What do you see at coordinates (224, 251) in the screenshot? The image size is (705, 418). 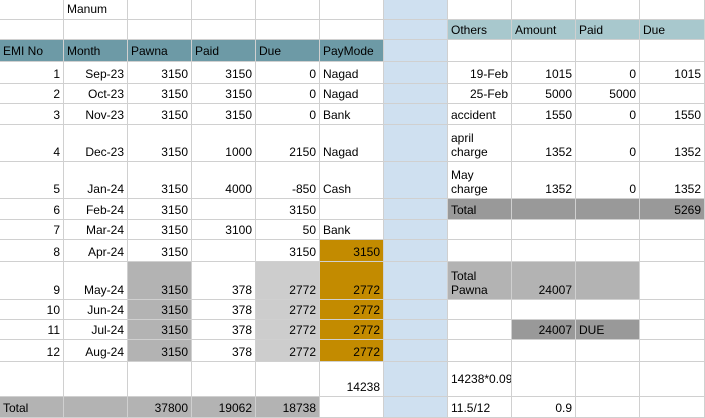 I see `paid-cell` at bounding box center [224, 251].